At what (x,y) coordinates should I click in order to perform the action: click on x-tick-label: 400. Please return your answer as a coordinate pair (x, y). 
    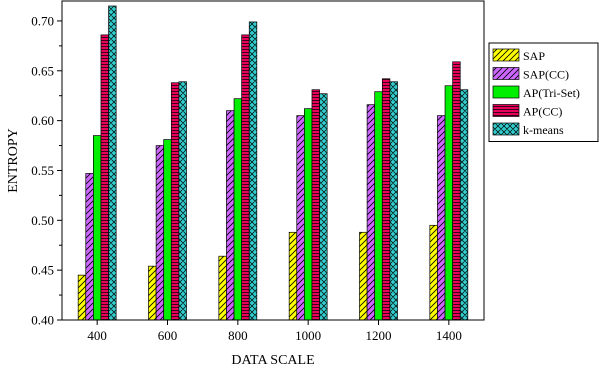
    Looking at the image, I should click on (97, 335).